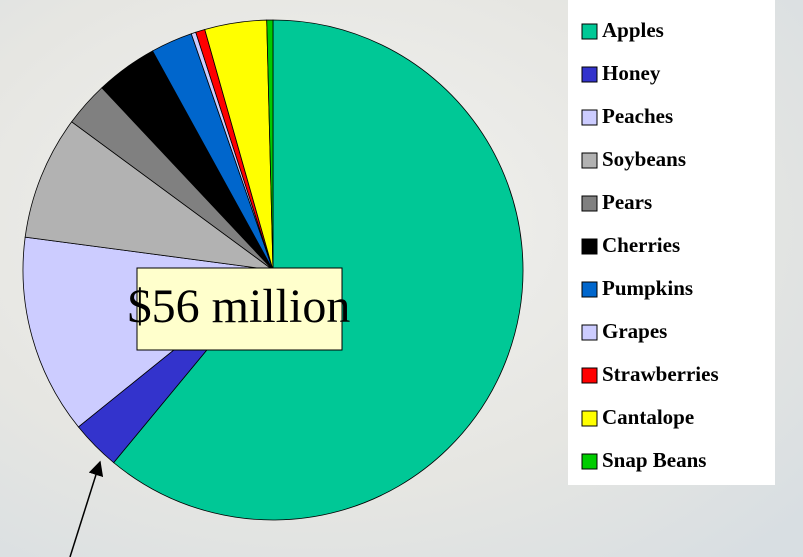 The image size is (803, 557). What do you see at coordinates (86, 508) in the screenshot?
I see `arrow` at bounding box center [86, 508].